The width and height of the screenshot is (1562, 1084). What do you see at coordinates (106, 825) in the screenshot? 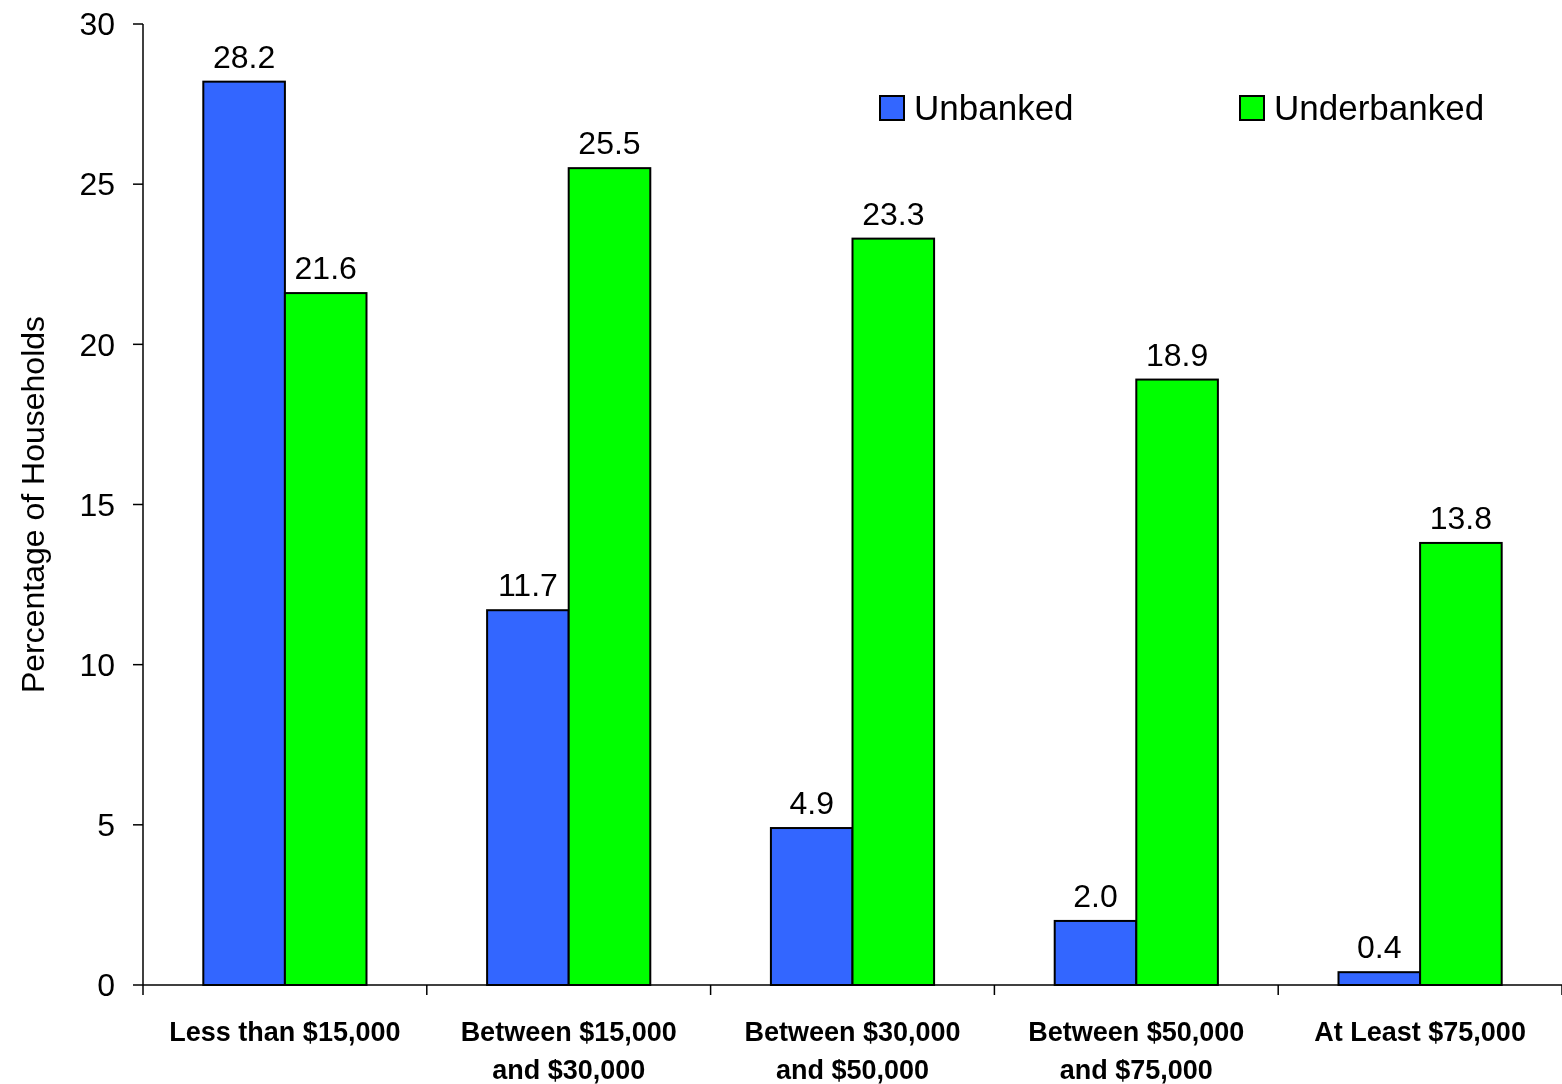
I see `y-tick-label: 5` at bounding box center [106, 825].